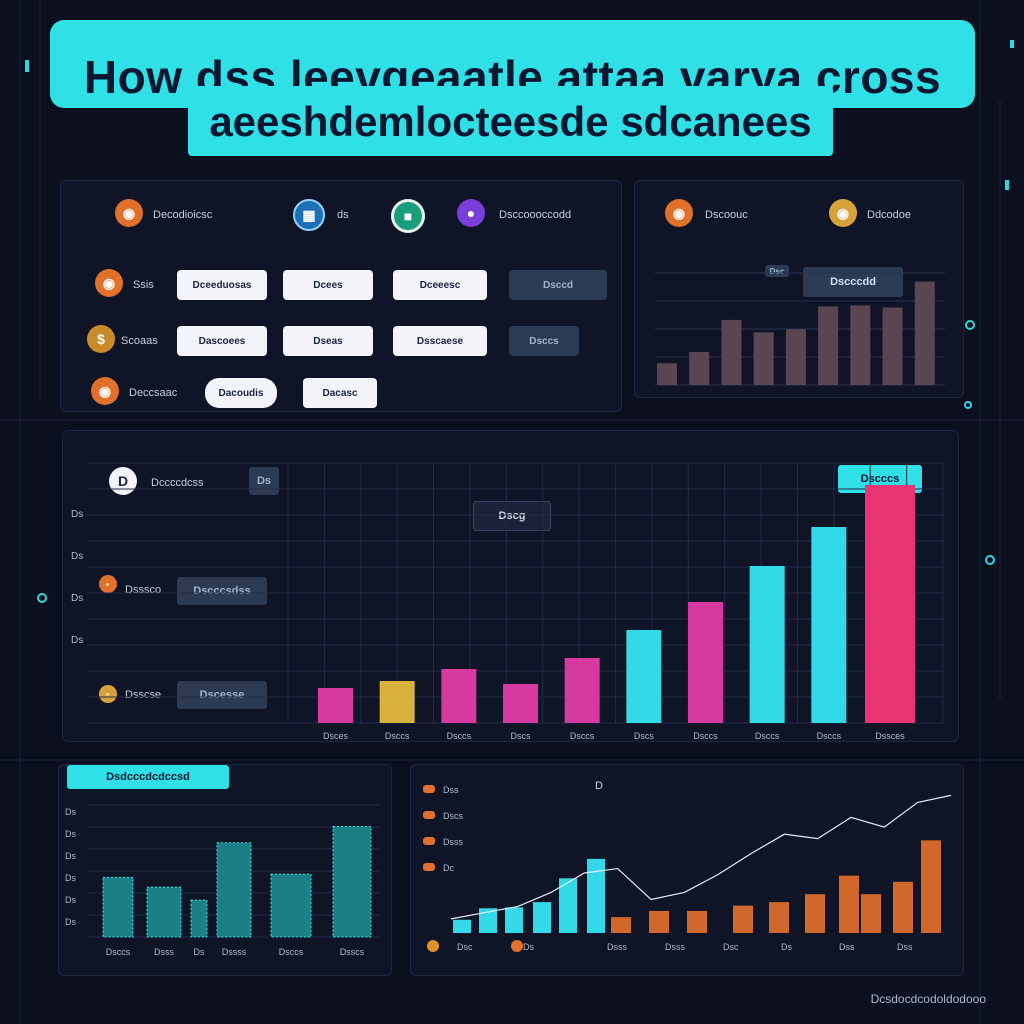  What do you see at coordinates (440, 341) in the screenshot?
I see `row2-chip-3: Dsscaese` at bounding box center [440, 341].